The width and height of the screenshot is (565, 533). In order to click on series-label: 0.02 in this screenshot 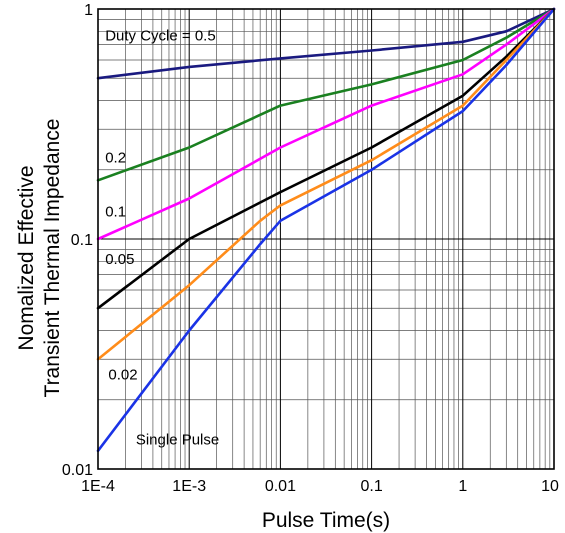, I will do `click(122, 374)`.